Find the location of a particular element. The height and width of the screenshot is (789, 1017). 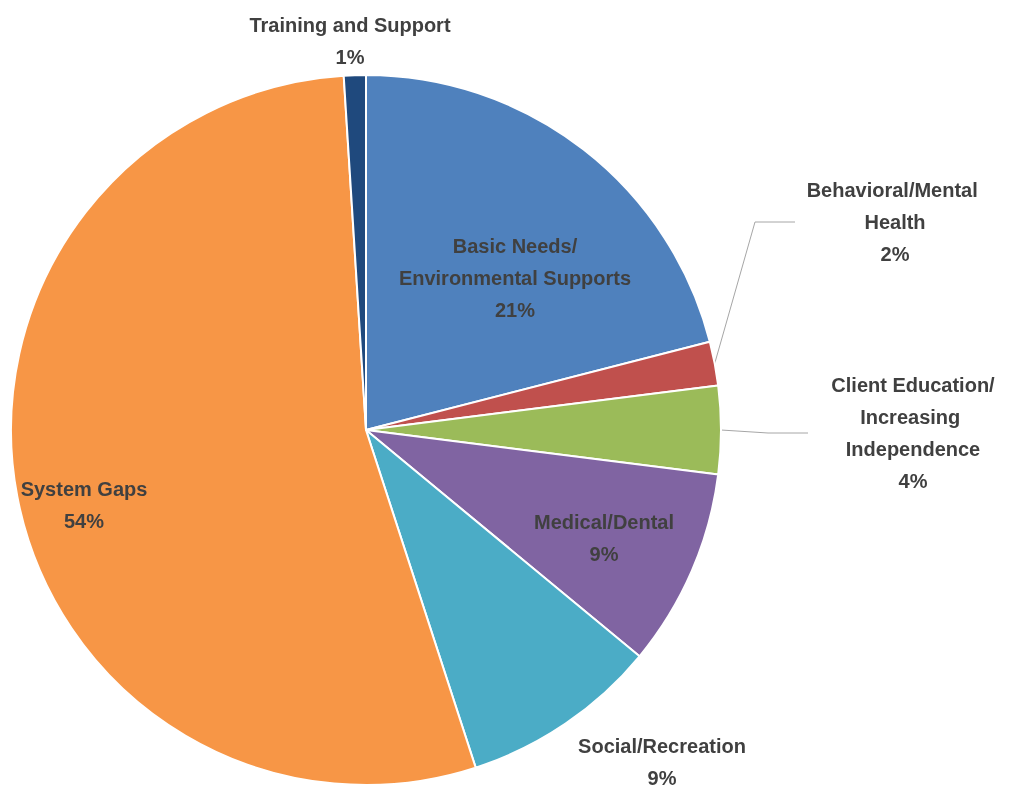

slice-label: System Gaps is located at coordinates (84, 489).